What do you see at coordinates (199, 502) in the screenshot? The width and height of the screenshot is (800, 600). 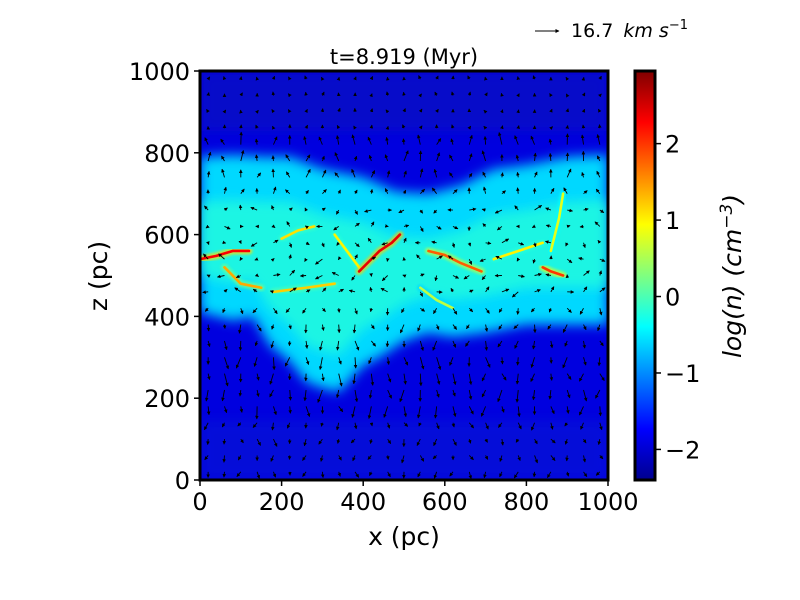 I see `x-tick-label: 0` at bounding box center [199, 502].